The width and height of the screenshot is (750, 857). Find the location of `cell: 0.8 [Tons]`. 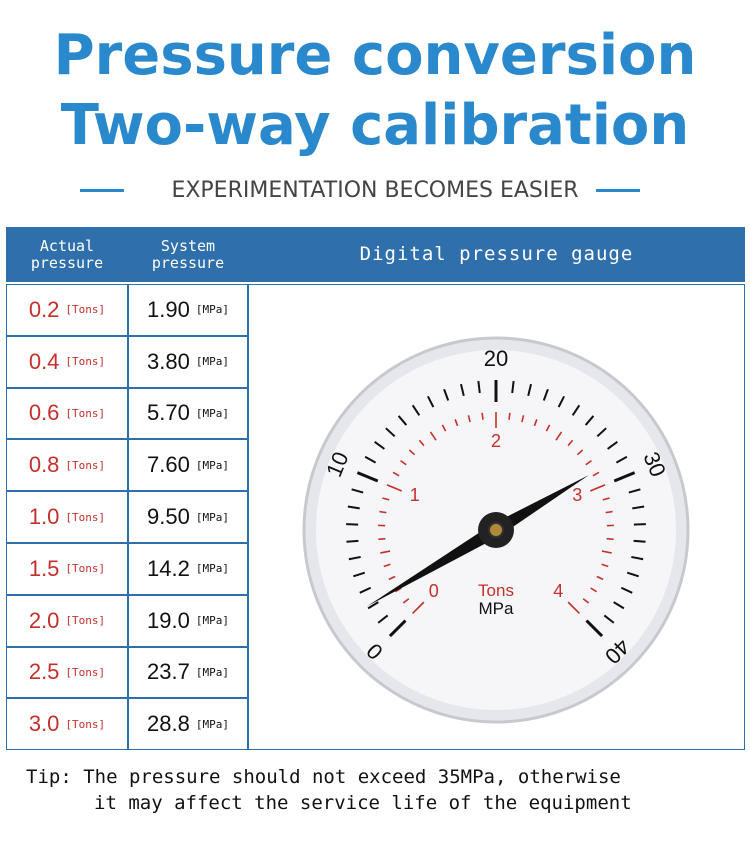

cell: 0.8 [Tons] is located at coordinates (67, 465).